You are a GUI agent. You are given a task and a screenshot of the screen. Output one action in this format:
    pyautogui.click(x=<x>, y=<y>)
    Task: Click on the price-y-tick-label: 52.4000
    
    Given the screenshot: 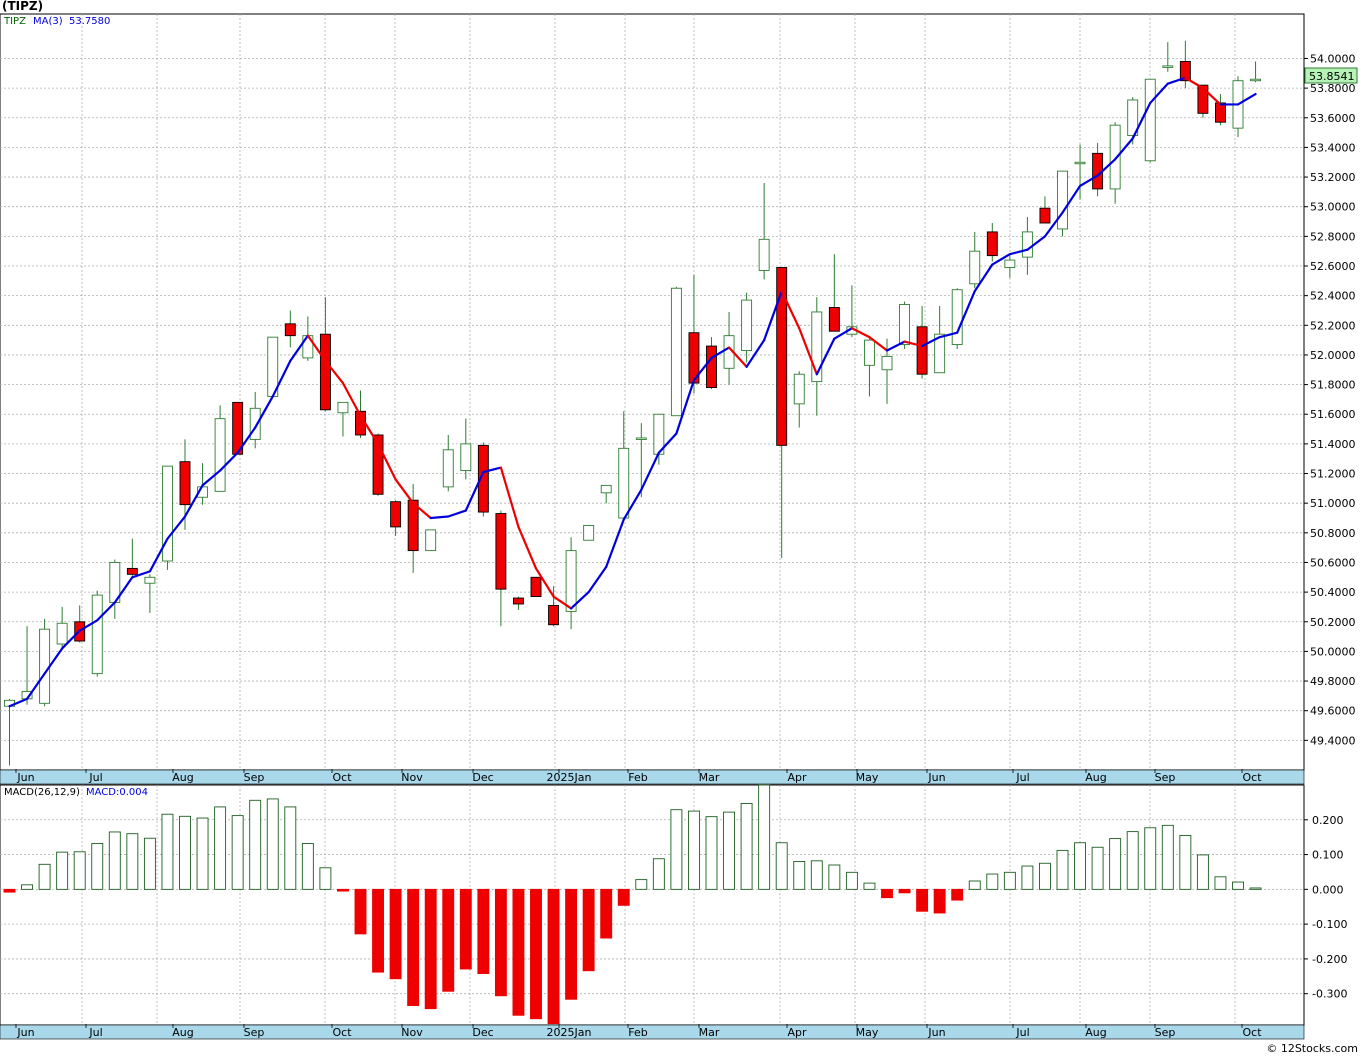 What is the action you would take?
    pyautogui.click(x=1333, y=296)
    